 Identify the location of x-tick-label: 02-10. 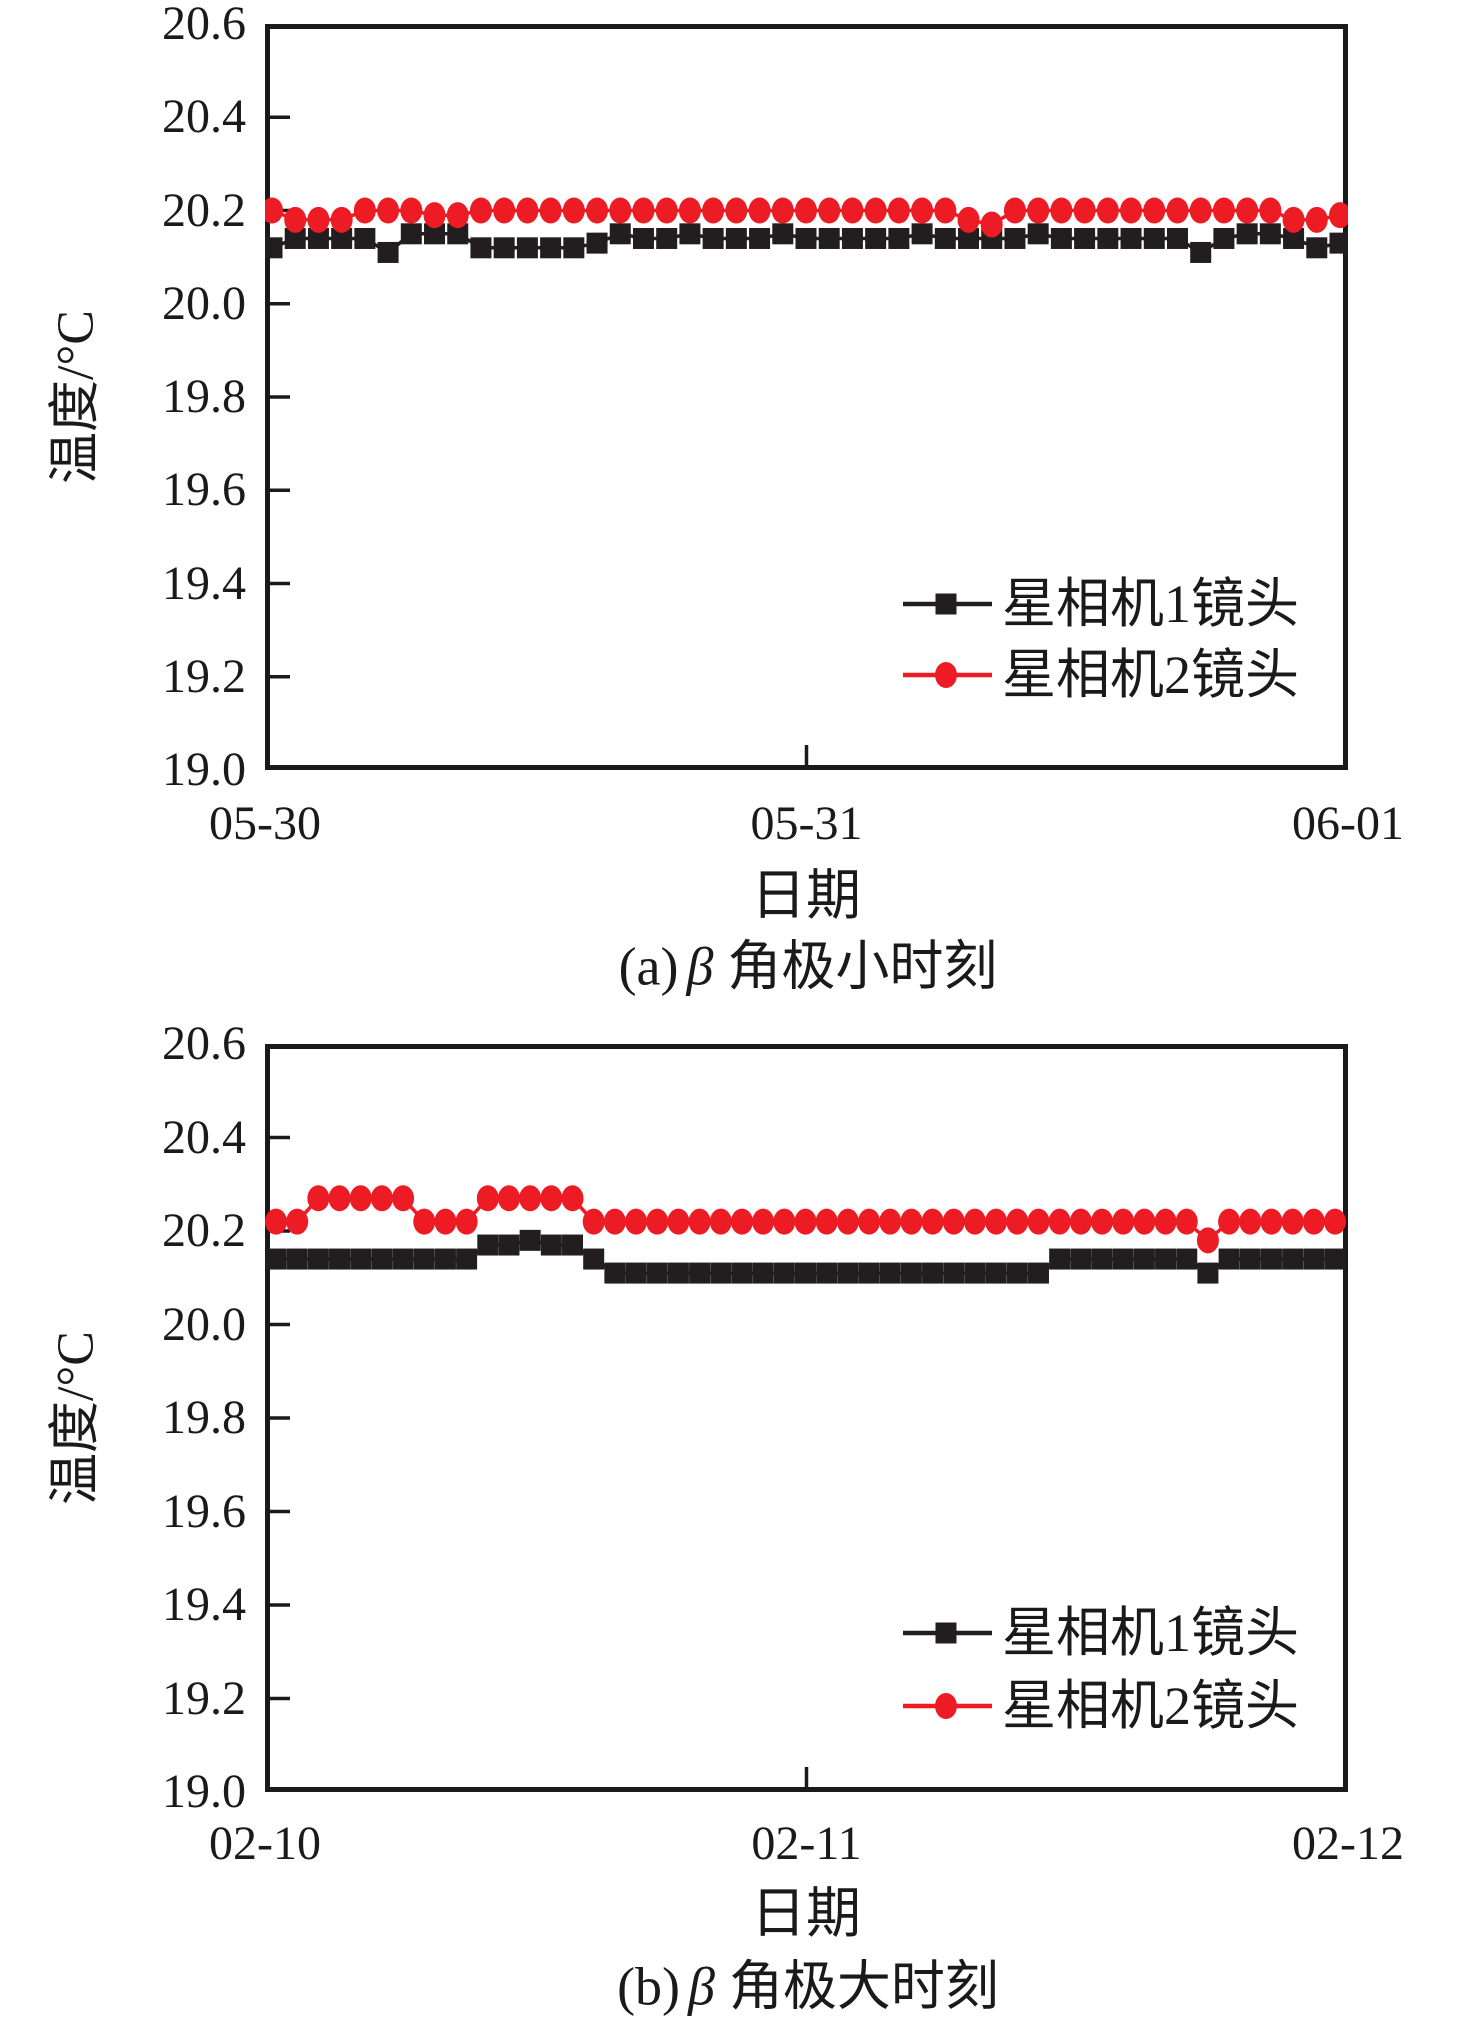
(265, 1843).